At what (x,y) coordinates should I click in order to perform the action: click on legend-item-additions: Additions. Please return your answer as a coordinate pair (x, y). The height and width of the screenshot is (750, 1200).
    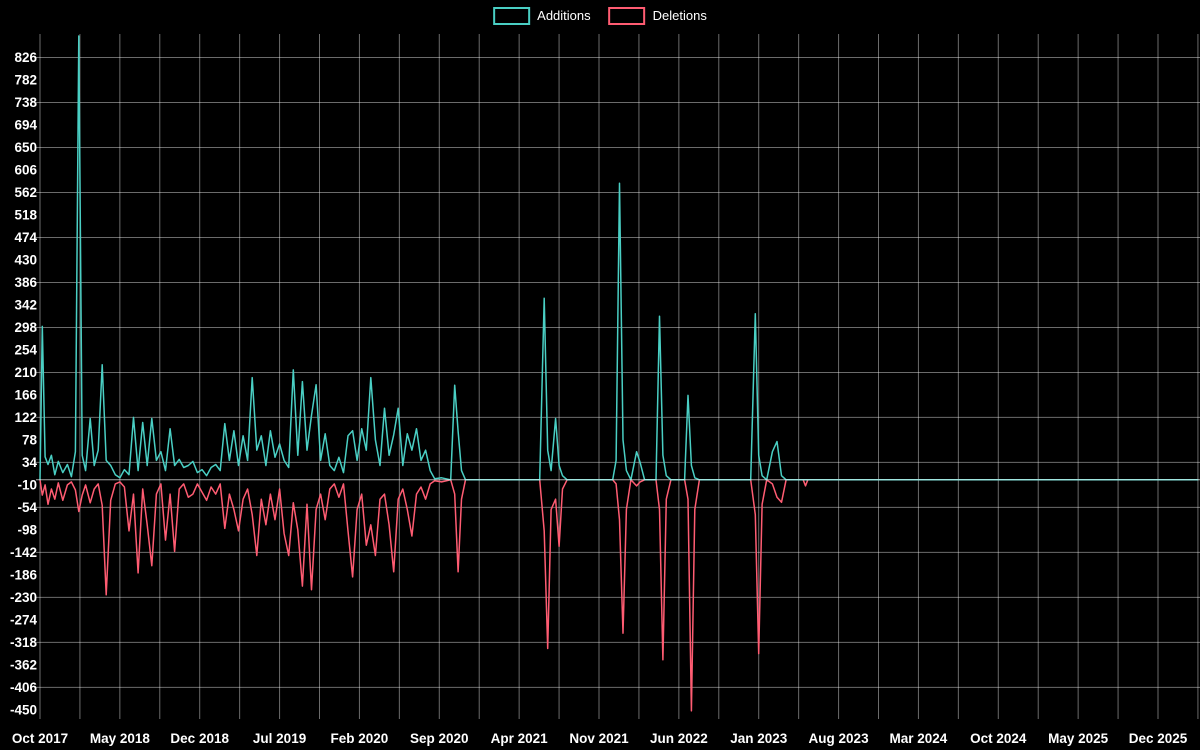
    Looking at the image, I should click on (542, 16).